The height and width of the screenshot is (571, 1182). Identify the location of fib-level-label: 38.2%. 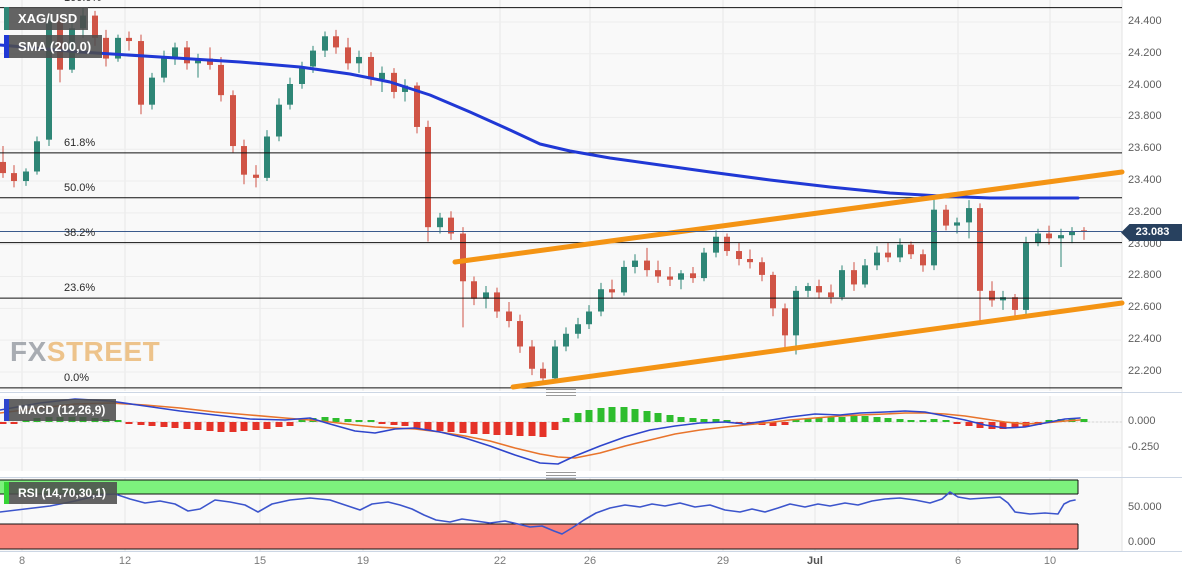
(80, 232).